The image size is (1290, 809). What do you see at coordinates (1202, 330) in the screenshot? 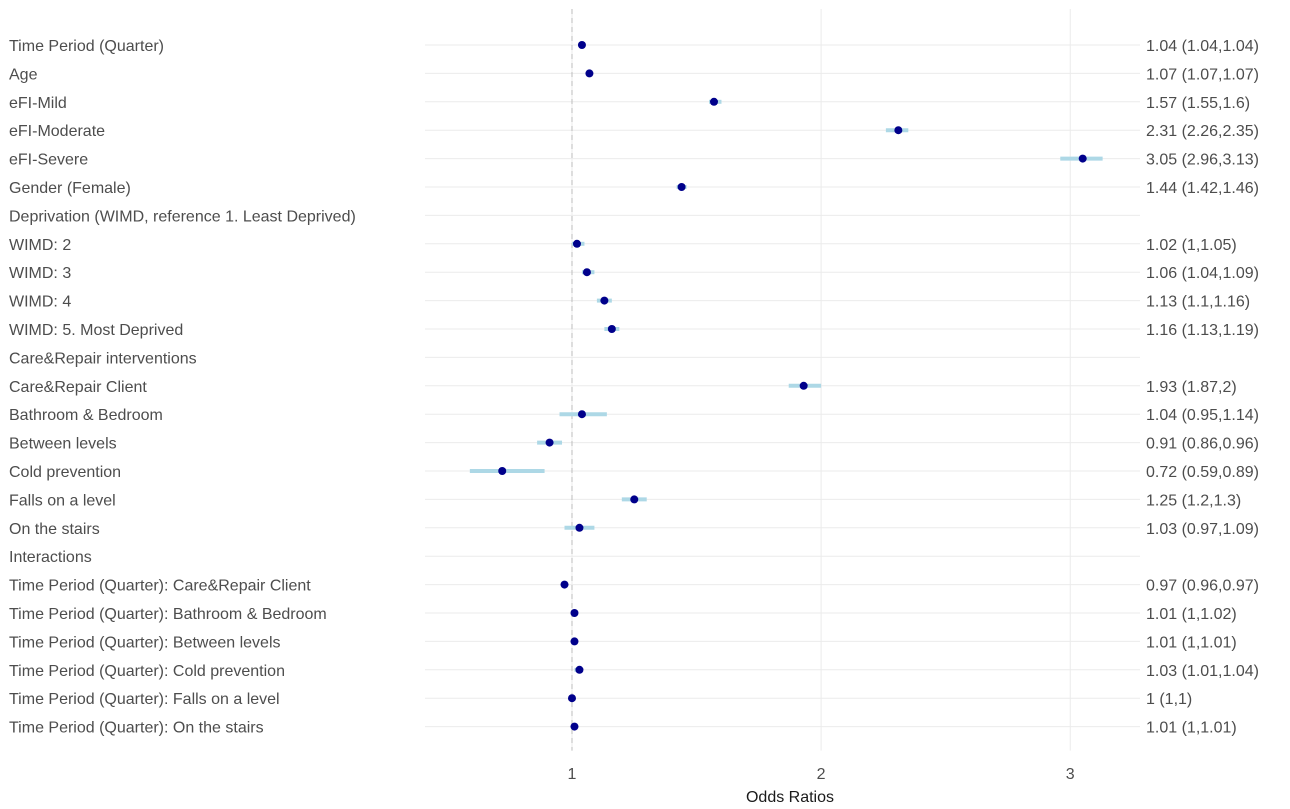
I see `odds-ratio-value: 1.16 (1.13,1.19)` at bounding box center [1202, 330].